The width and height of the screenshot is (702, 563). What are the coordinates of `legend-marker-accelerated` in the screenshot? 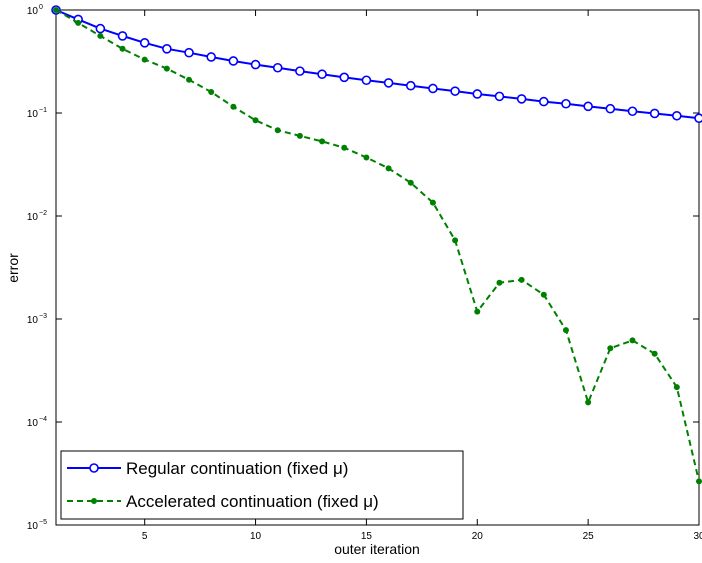 It's located at (94, 501).